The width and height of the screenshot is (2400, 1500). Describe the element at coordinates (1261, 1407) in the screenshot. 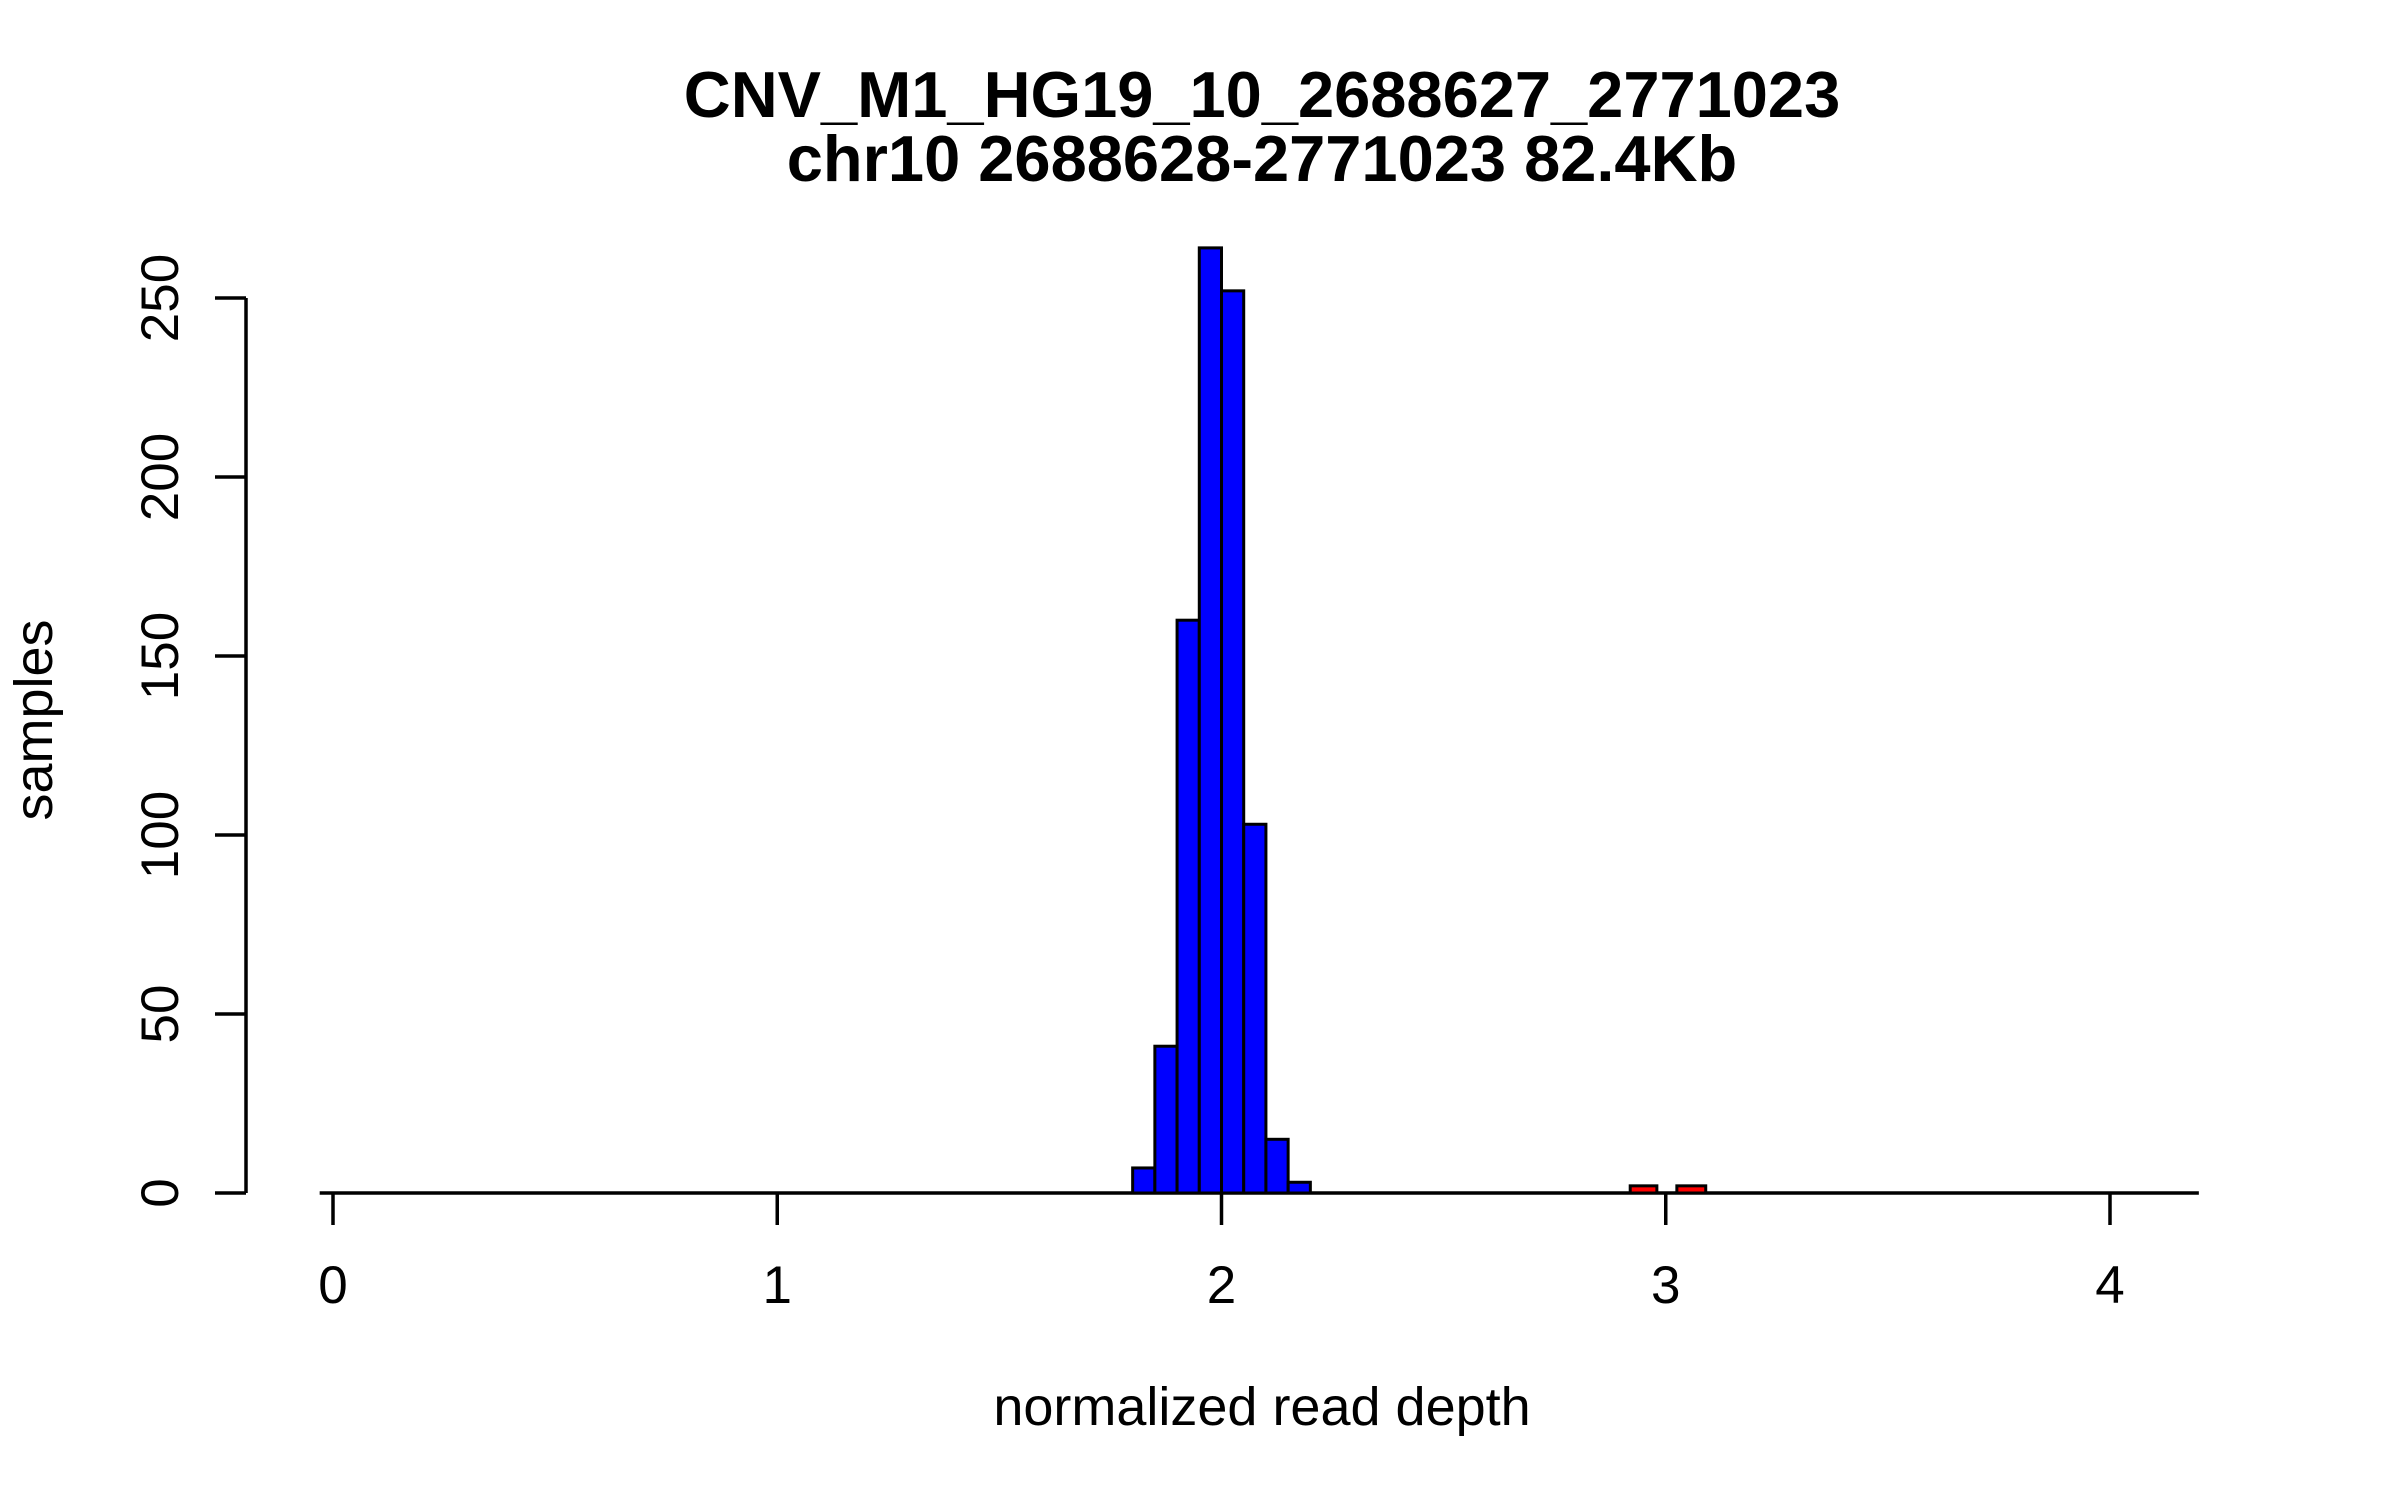

I see `x-axis-label: normalized read depth` at that location.